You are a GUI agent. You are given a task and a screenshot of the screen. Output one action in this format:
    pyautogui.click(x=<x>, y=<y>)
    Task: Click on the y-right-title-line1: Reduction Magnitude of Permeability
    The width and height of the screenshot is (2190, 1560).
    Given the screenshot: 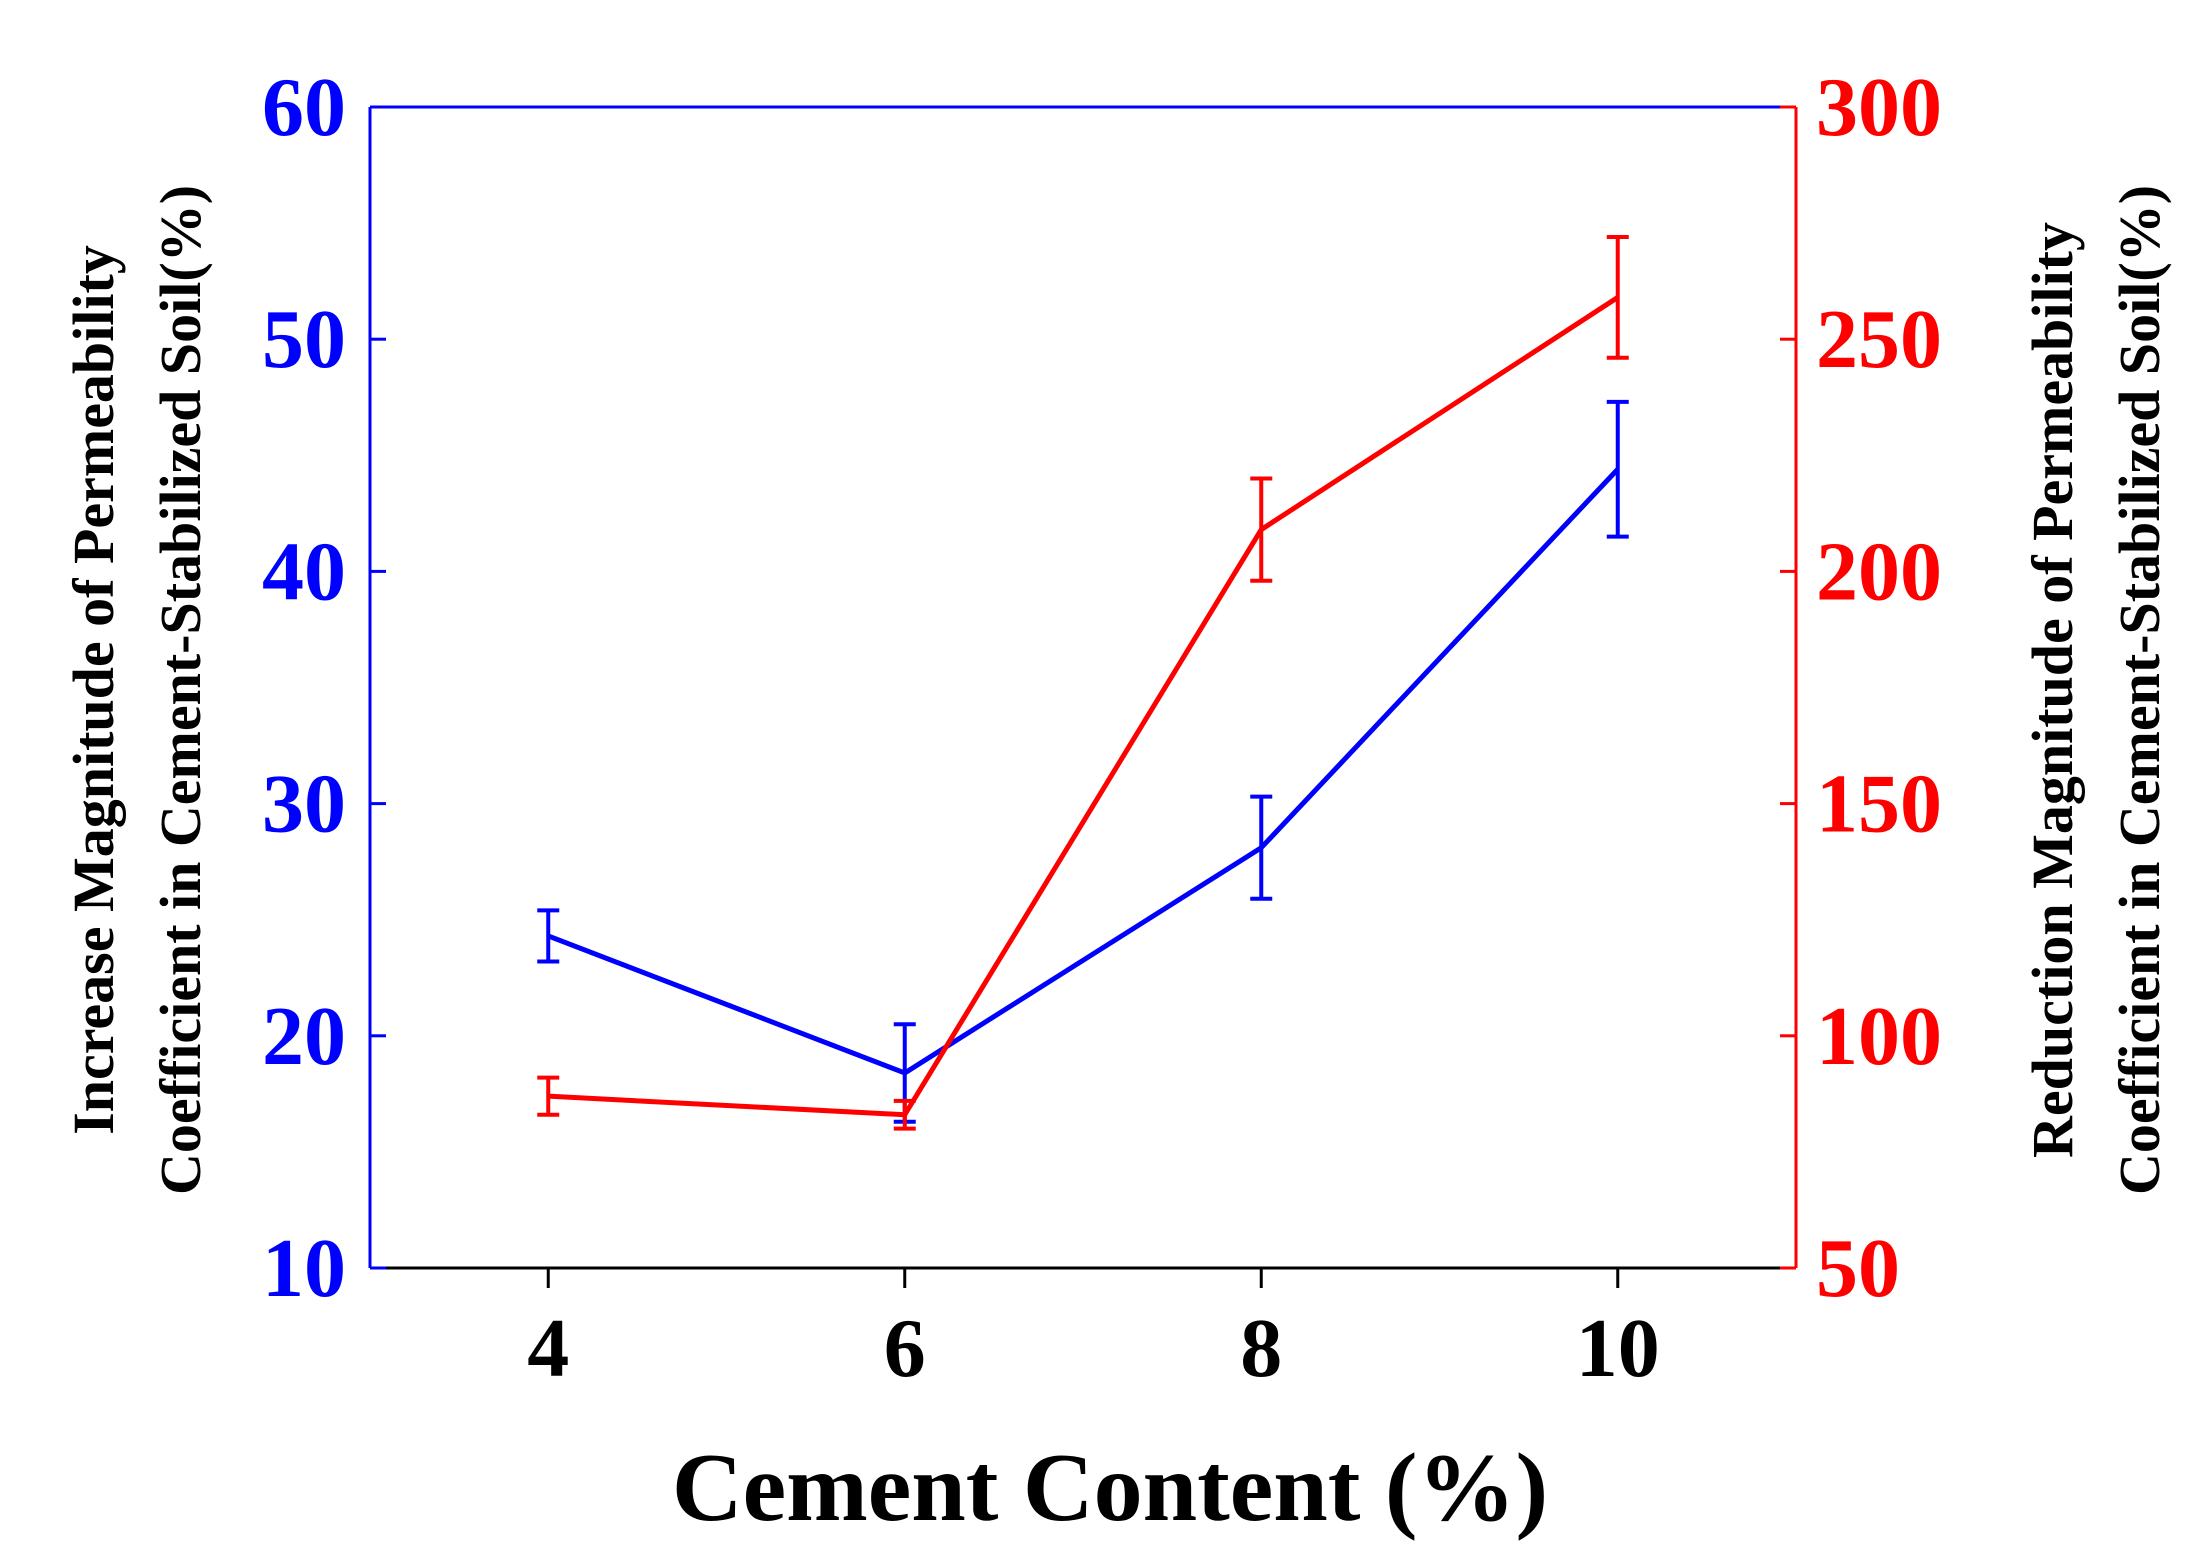 What is the action you would take?
    pyautogui.click(x=2052, y=690)
    